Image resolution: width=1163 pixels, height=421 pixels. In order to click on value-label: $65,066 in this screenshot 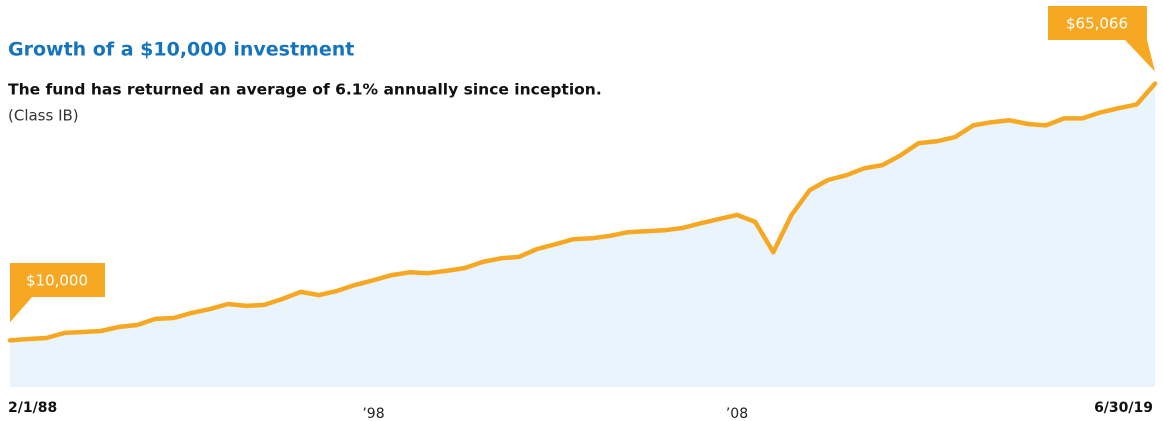, I will do `click(1097, 24)`.